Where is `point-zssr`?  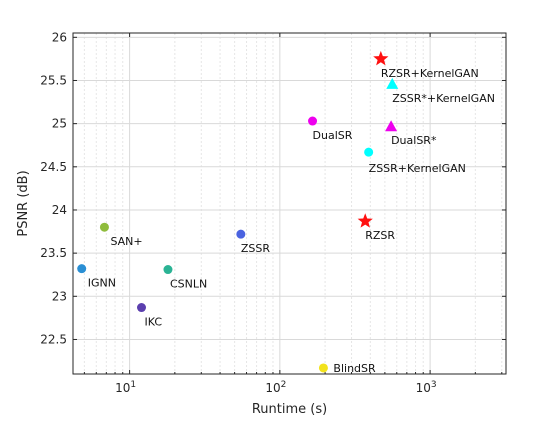
point-zssr is located at coordinates (241, 234).